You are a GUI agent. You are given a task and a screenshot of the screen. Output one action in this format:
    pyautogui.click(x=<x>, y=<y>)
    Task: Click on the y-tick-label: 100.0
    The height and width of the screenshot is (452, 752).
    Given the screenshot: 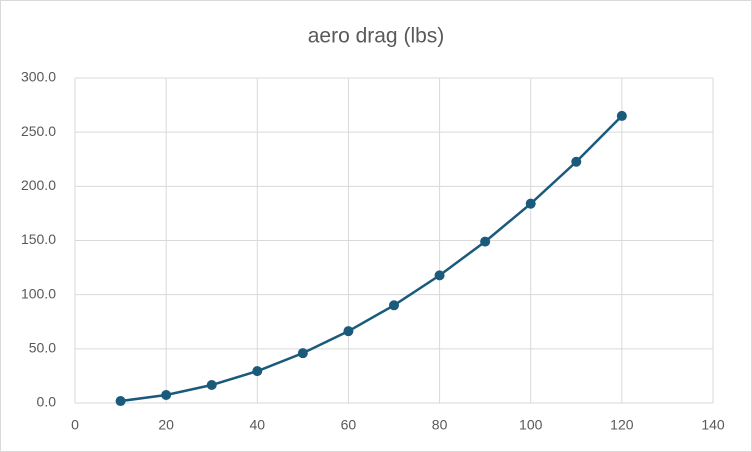 What is the action you would take?
    pyautogui.click(x=38, y=293)
    